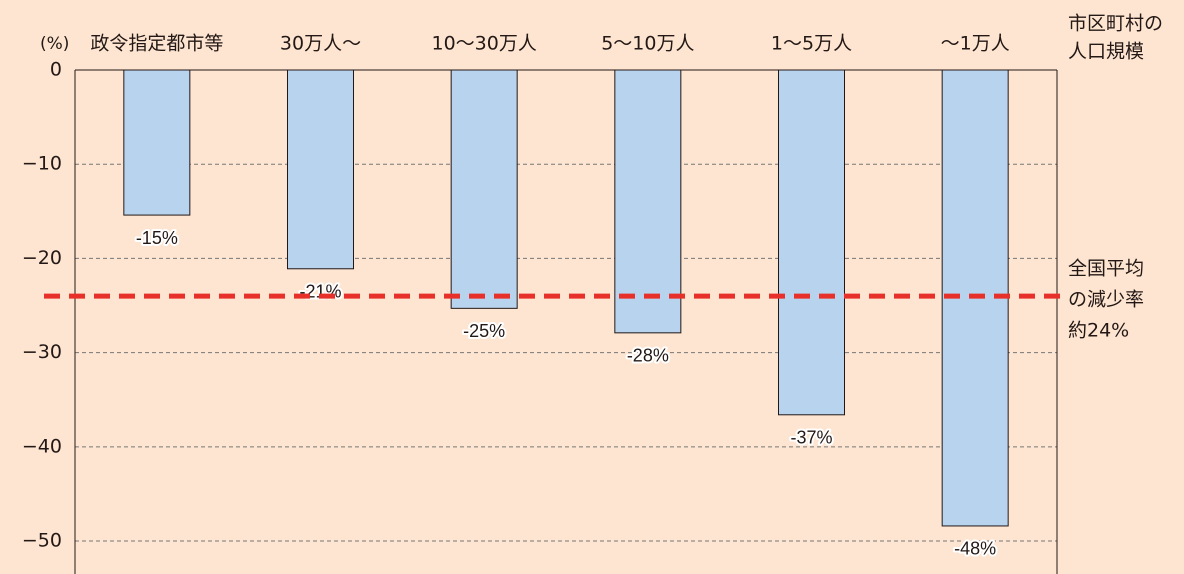  I want to click on value-label: -15%, so click(157, 238).